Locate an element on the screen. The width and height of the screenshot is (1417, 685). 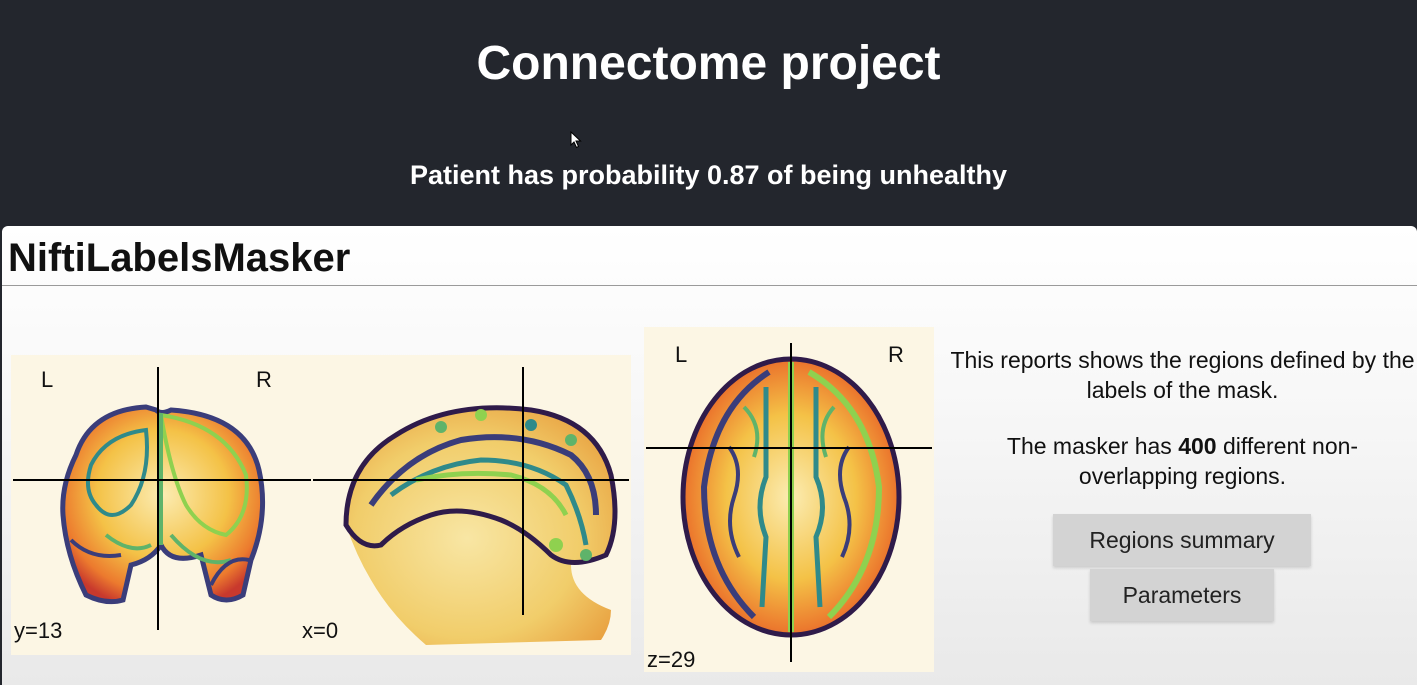
coronal-brain-slice is located at coordinates (163, 504).